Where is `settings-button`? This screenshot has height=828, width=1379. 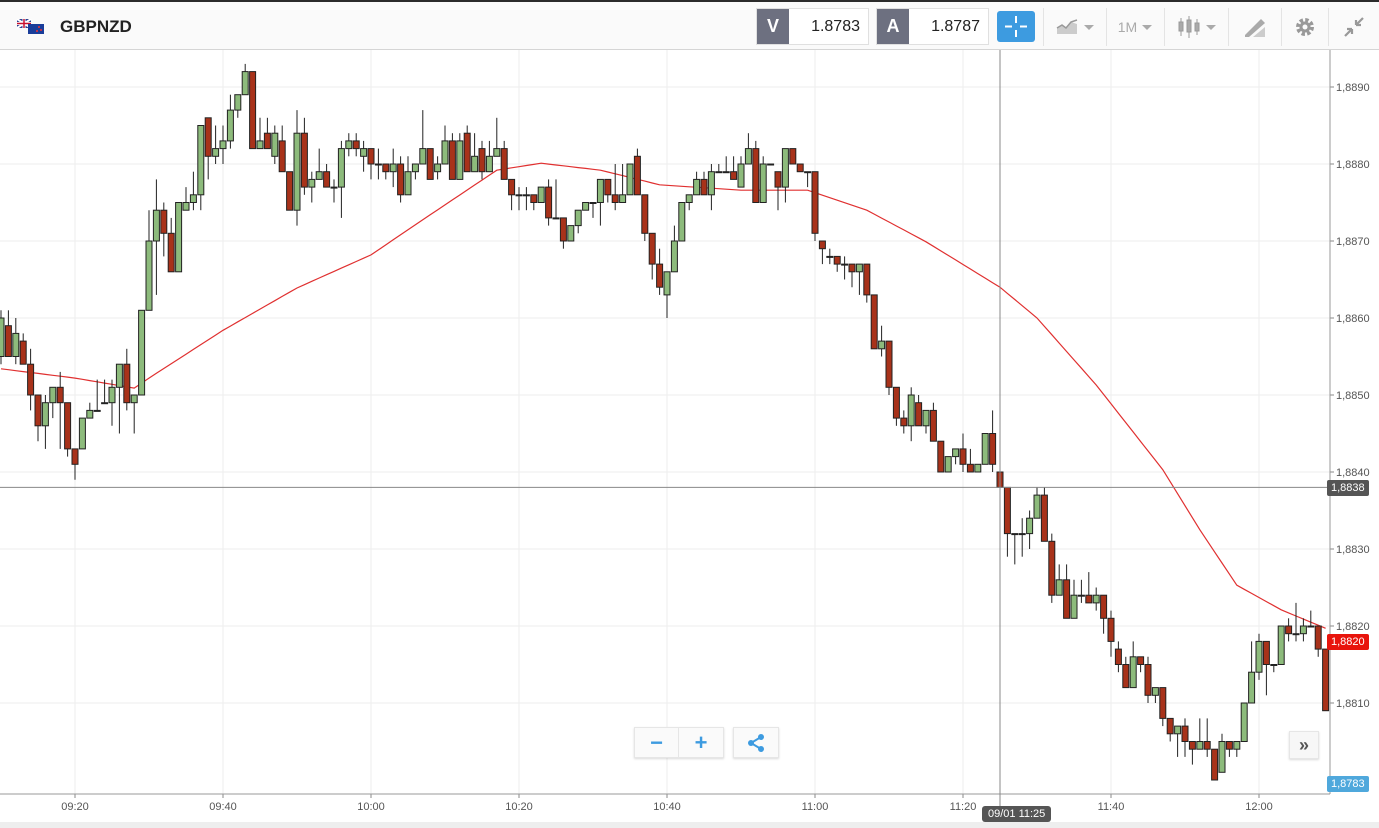 settings-button is located at coordinates (1304, 27).